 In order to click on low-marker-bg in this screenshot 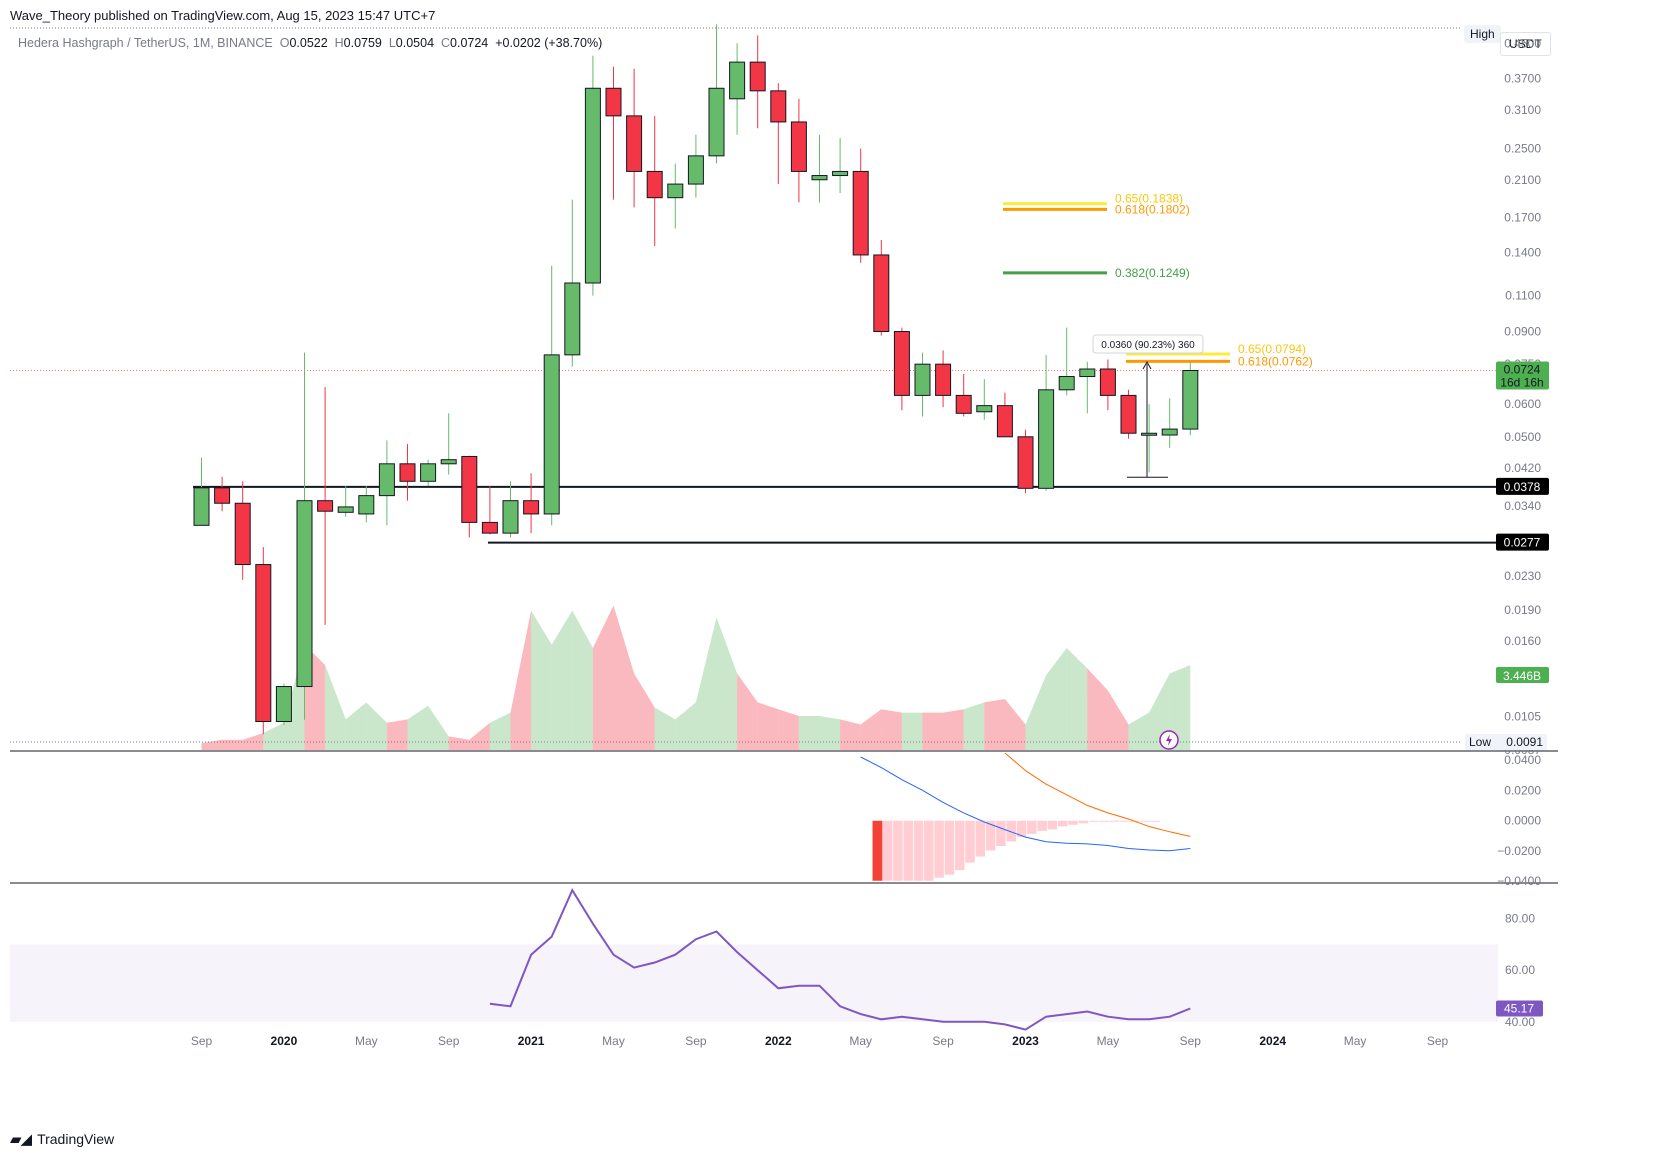, I will do `click(1506, 741)`.